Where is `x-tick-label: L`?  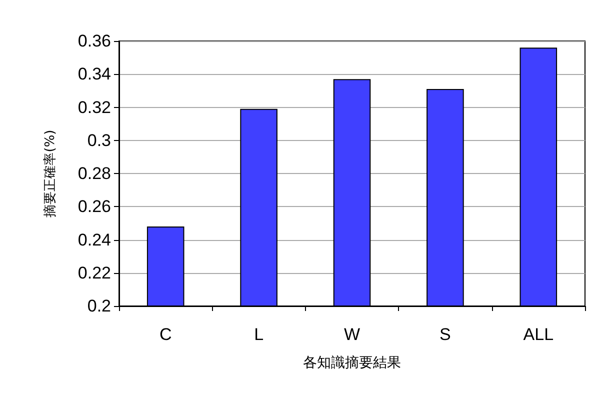
x-tick-label: L is located at coordinates (259, 334).